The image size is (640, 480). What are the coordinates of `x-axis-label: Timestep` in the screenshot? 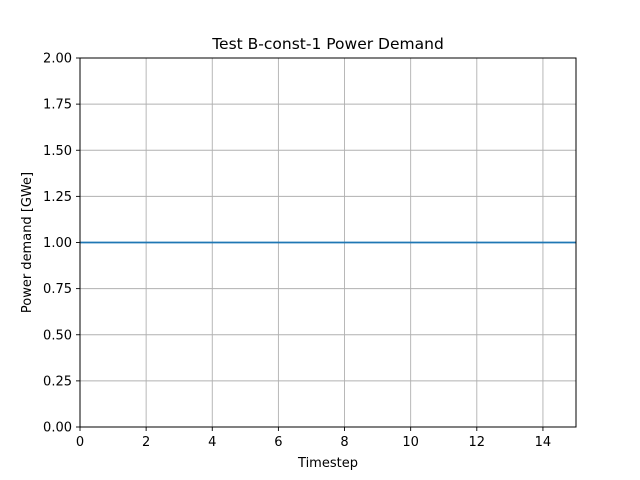 It's located at (327, 463).